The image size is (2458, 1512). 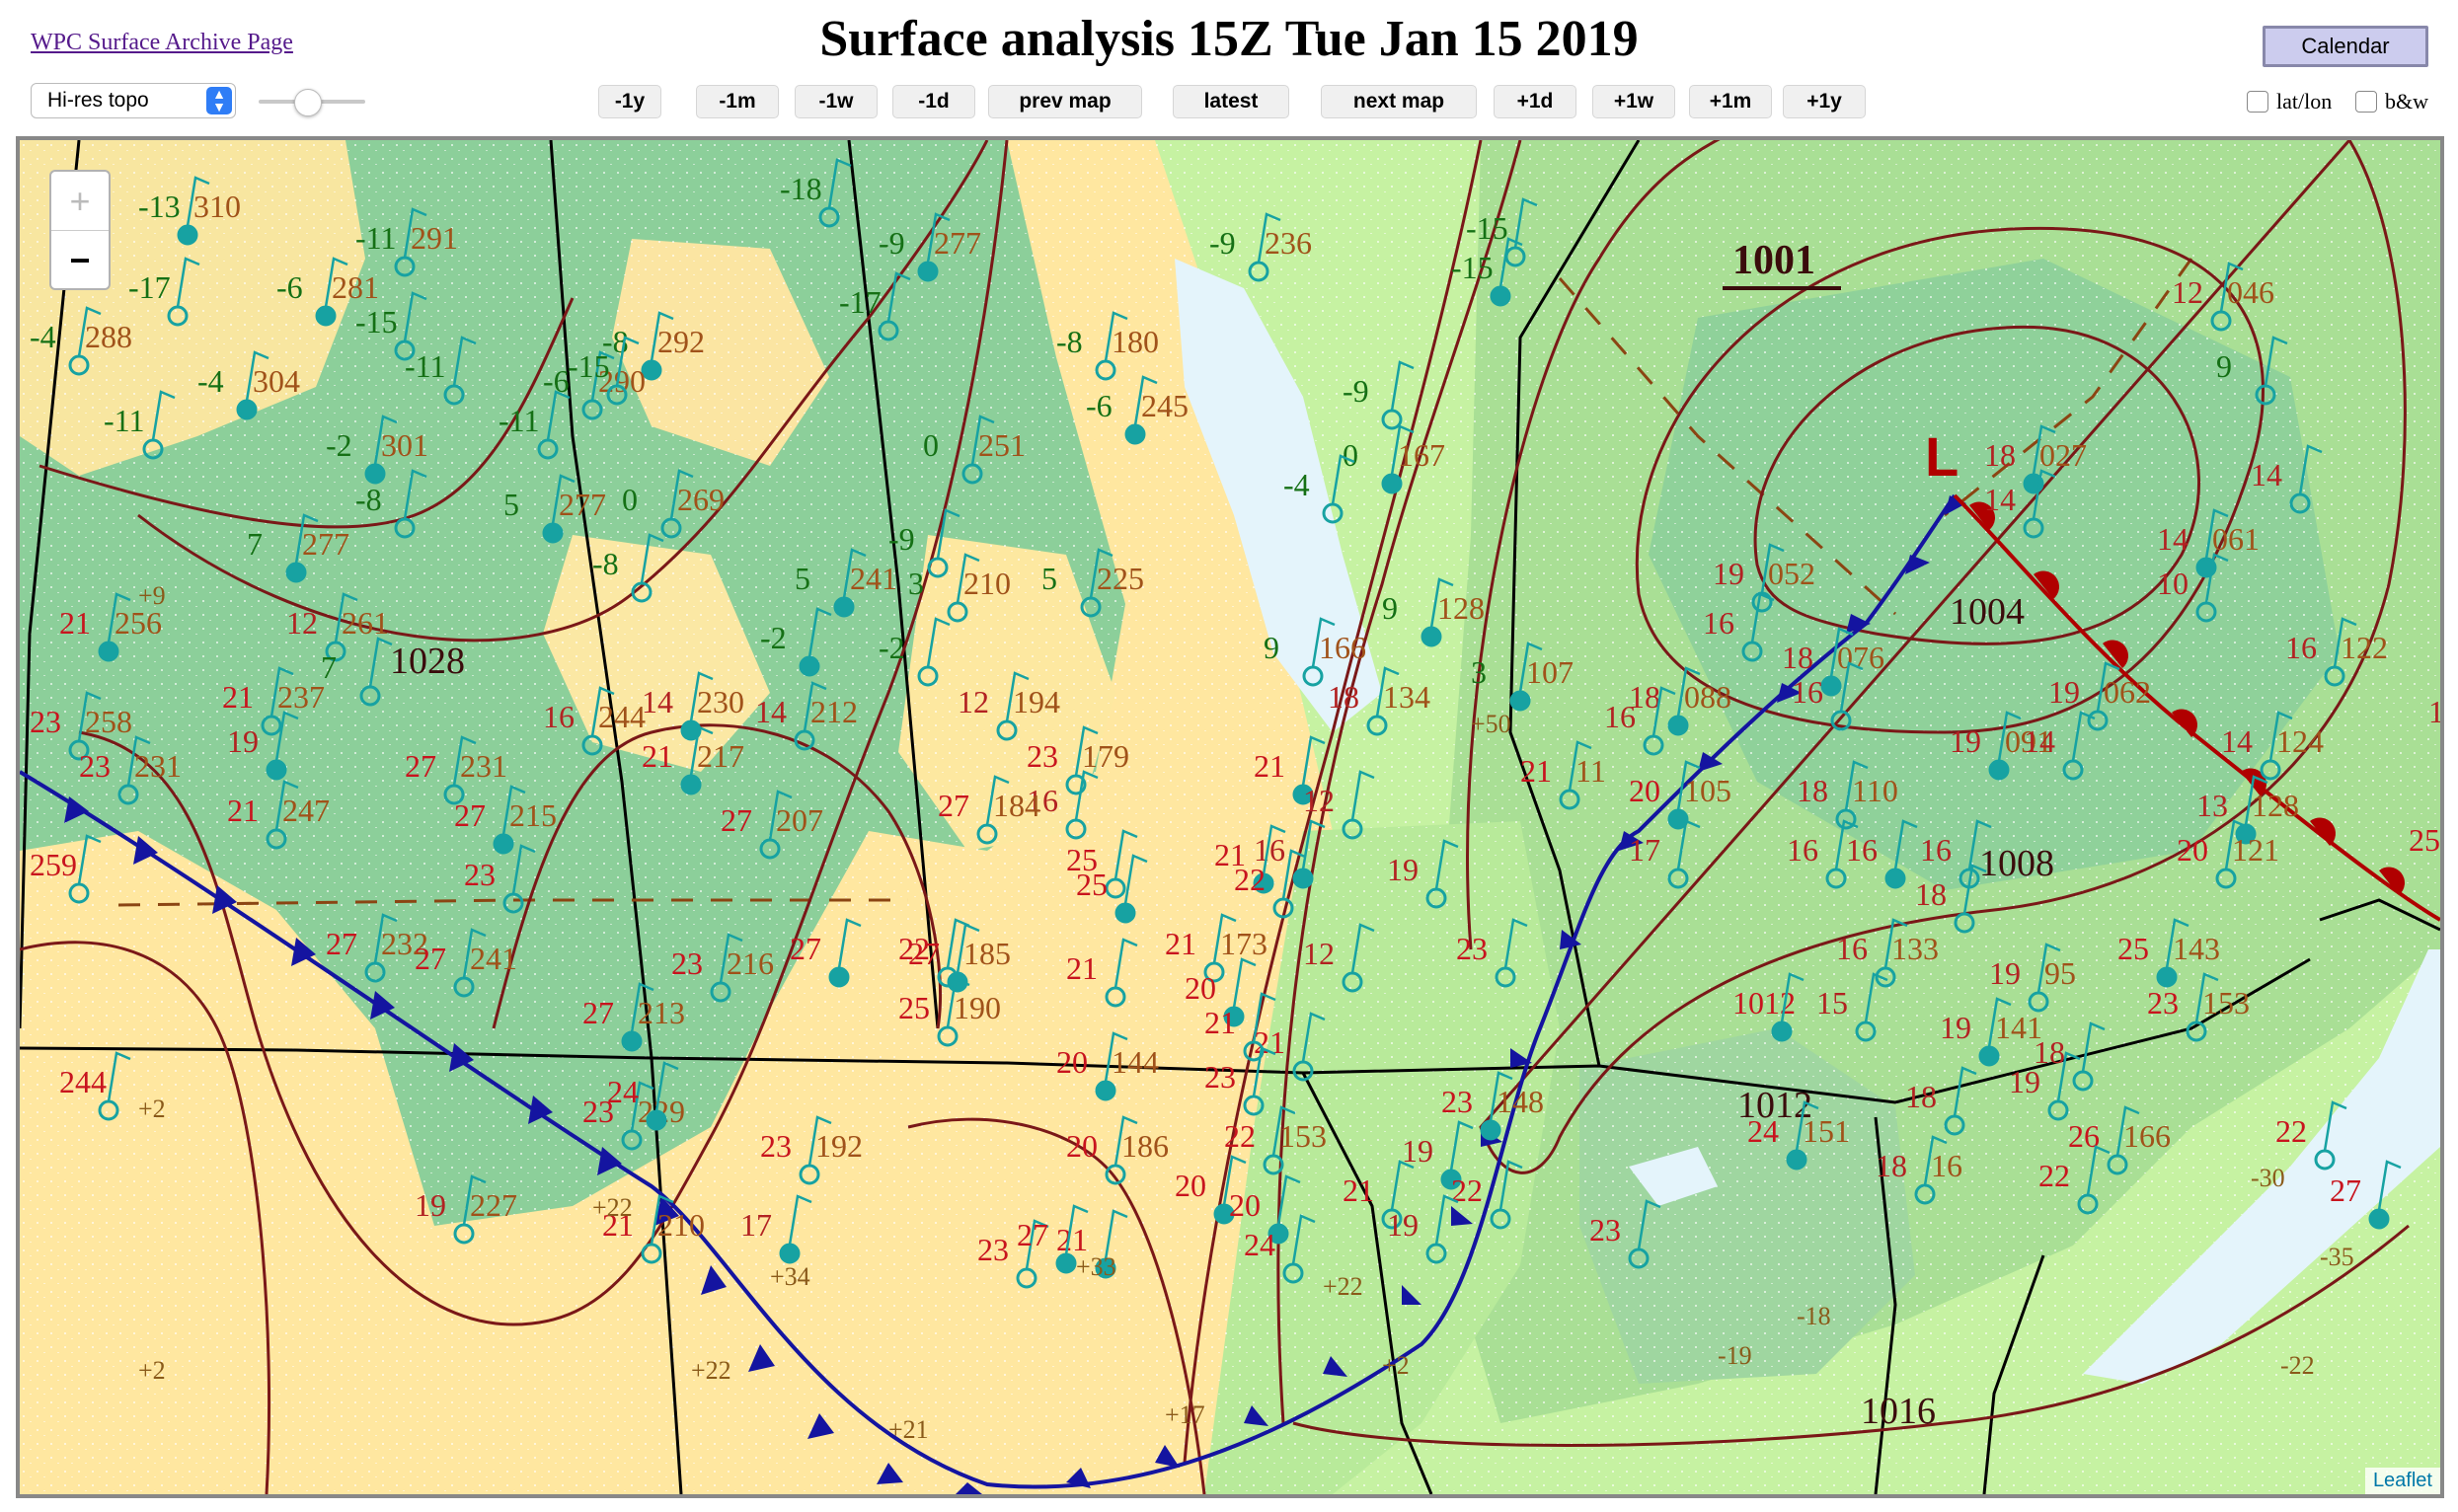 What do you see at coordinates (2208, 543) in the screenshot?
I see `station-plot: 14 061` at bounding box center [2208, 543].